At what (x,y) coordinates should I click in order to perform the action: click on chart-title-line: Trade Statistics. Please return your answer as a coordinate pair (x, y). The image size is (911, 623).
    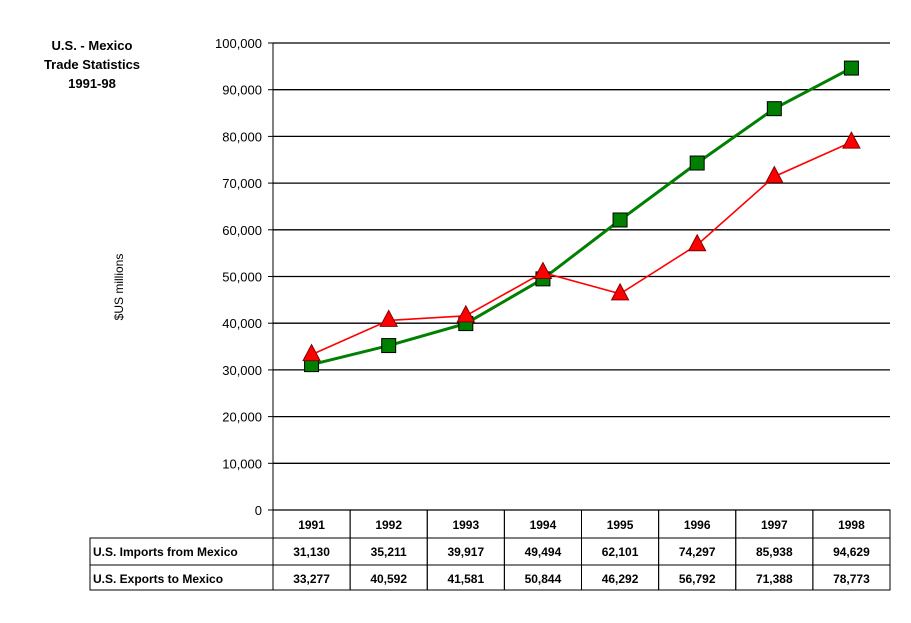
    Looking at the image, I should click on (92, 64).